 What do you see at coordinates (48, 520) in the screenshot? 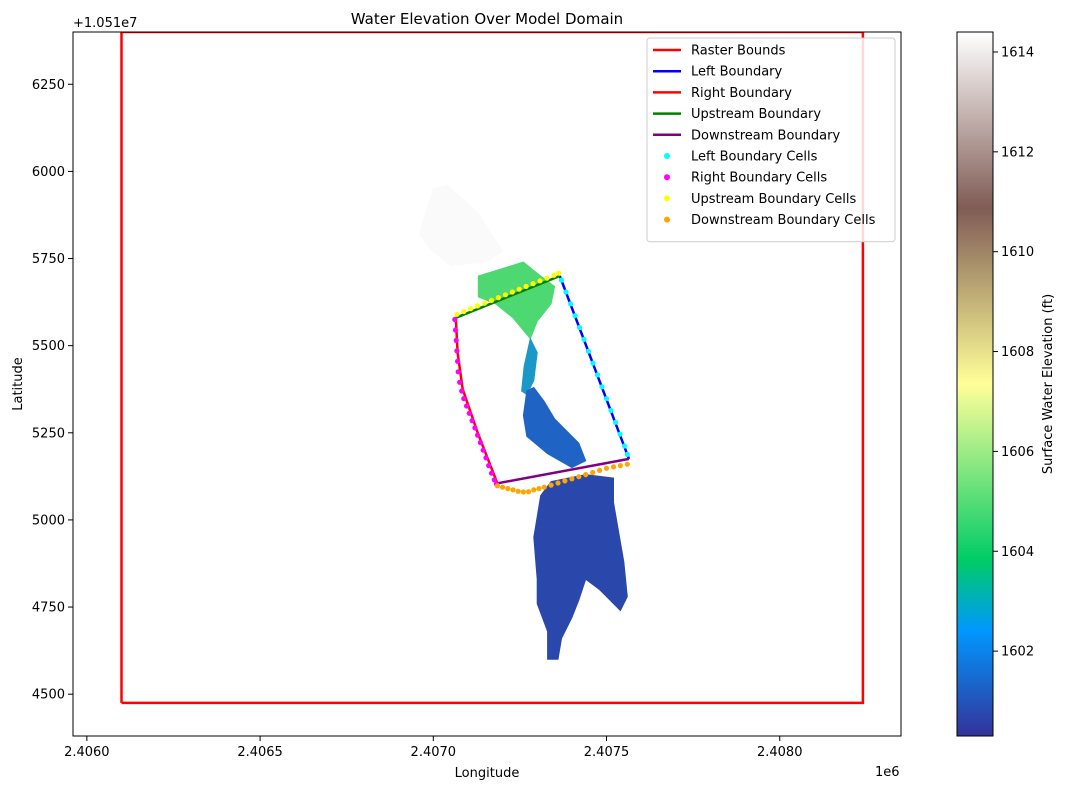
I see `y-tick-label: 5000` at bounding box center [48, 520].